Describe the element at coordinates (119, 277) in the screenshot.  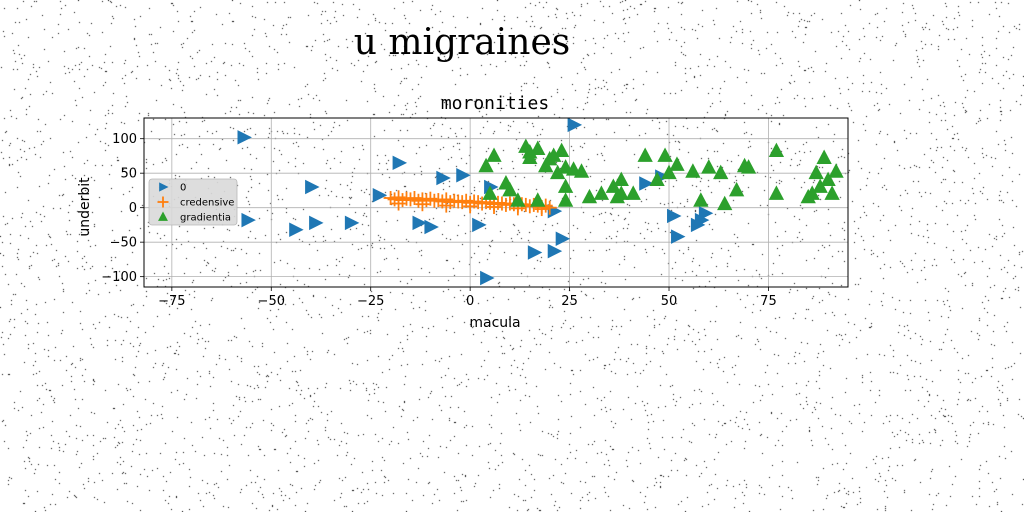
I see `y-tick-label: −100` at that location.